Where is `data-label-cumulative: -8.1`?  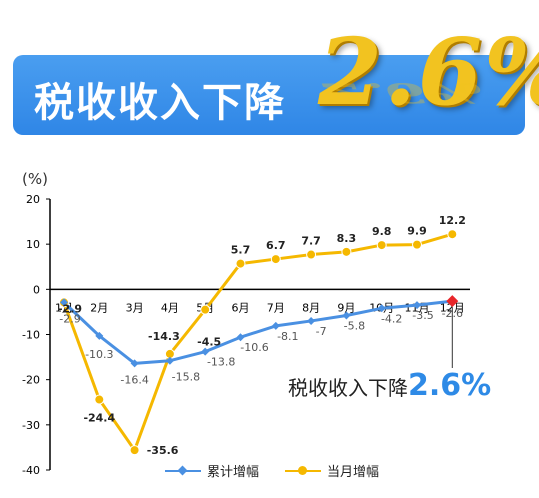 data-label-cumulative: -8.1 is located at coordinates (287, 336).